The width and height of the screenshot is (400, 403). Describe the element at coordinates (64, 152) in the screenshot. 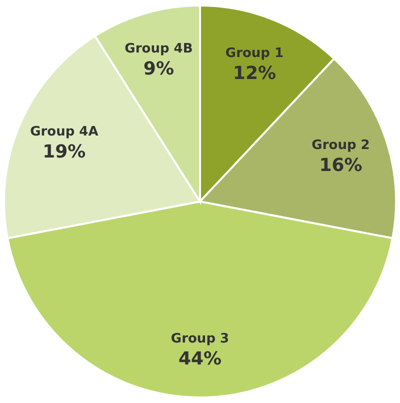

I see `data-label: 19%` at that location.